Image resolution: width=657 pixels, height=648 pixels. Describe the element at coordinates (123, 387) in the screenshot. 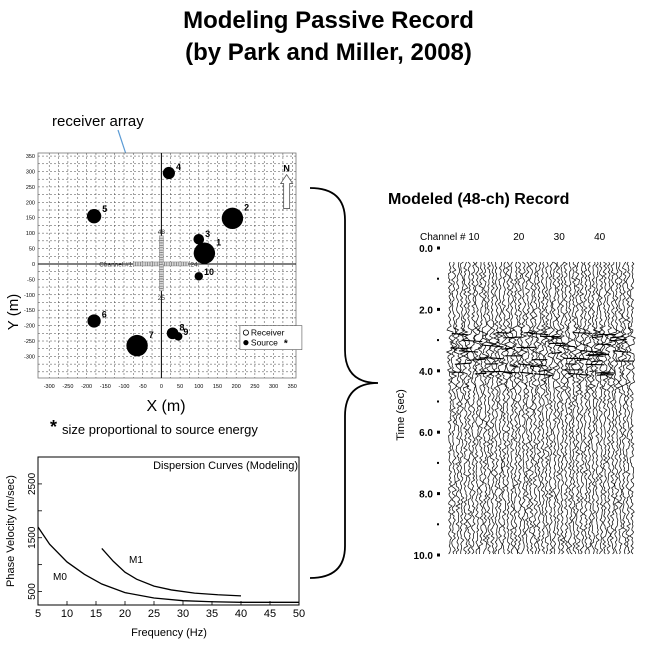

I see `map-x-tick-label: -100` at that location.